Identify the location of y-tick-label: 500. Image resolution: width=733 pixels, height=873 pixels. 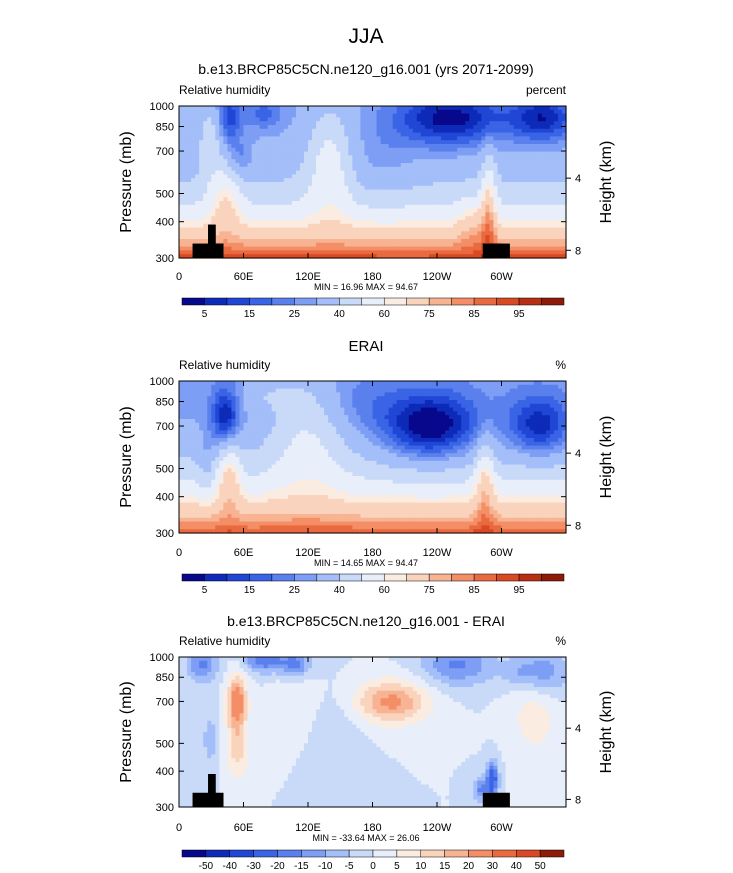
(165, 195).